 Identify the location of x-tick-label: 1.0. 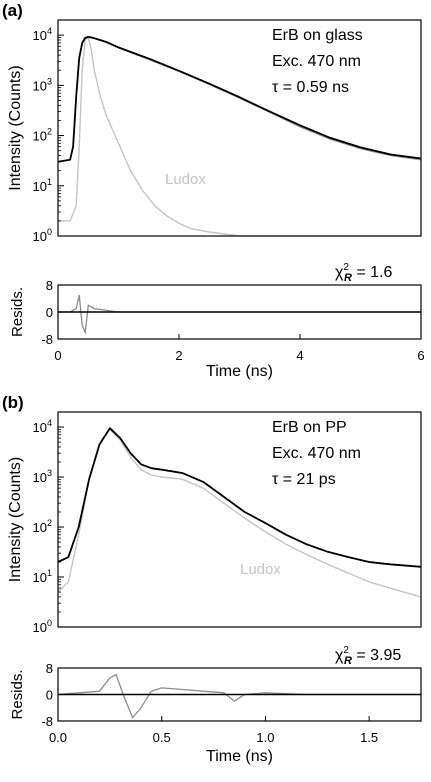
(265, 737).